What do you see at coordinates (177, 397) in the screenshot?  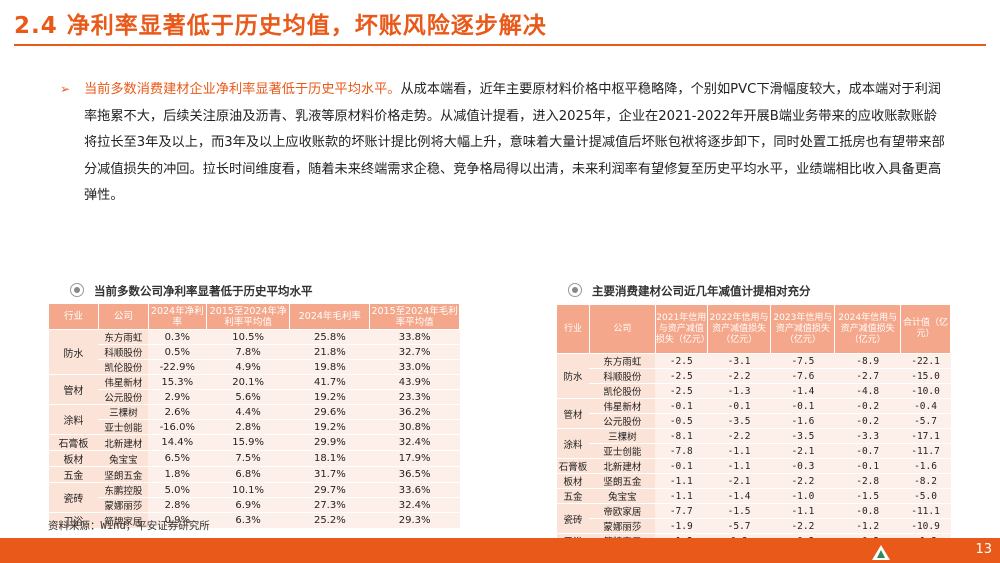 I see `value-cell: 2.9%` at bounding box center [177, 397].